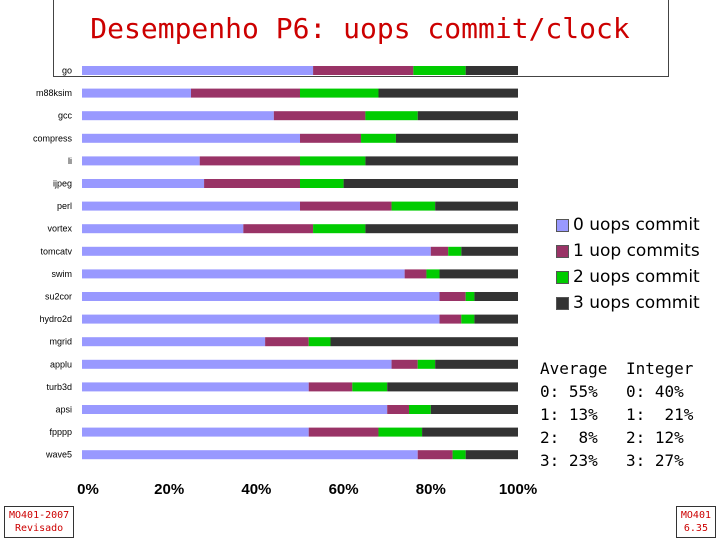  What do you see at coordinates (70, 161) in the screenshot?
I see `category-label-li: li` at bounding box center [70, 161].